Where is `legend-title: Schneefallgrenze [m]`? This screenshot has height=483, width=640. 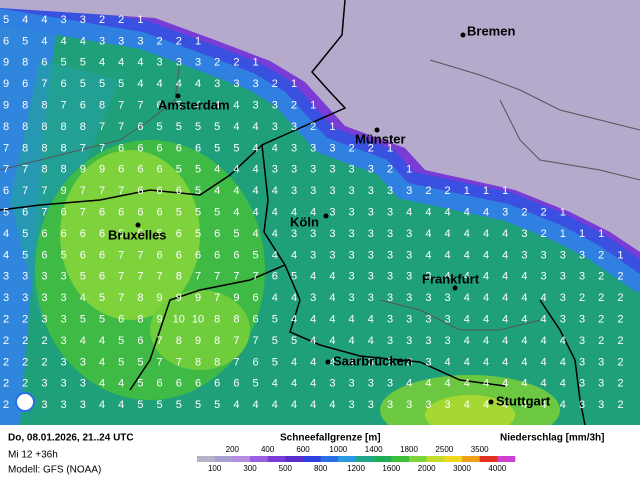 legend-title: Schneefallgrenze [m] is located at coordinates (330, 438).